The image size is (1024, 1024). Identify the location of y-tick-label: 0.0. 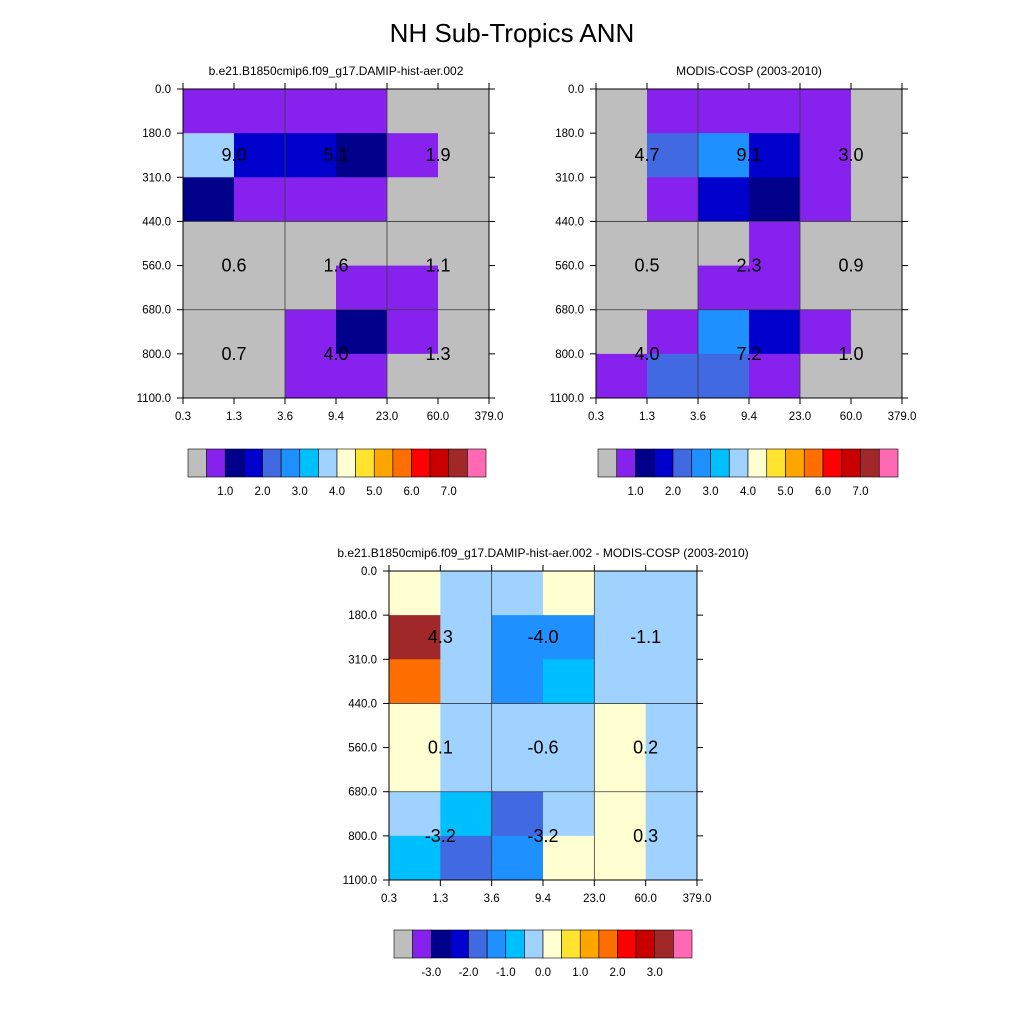
(163, 90).